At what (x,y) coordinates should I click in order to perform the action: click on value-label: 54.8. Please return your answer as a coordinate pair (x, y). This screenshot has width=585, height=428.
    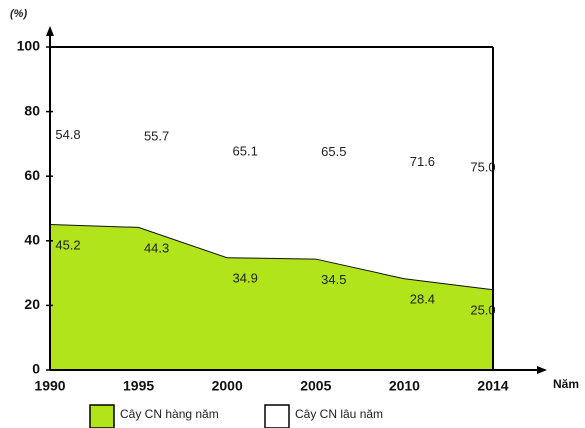
    Looking at the image, I should click on (67, 134).